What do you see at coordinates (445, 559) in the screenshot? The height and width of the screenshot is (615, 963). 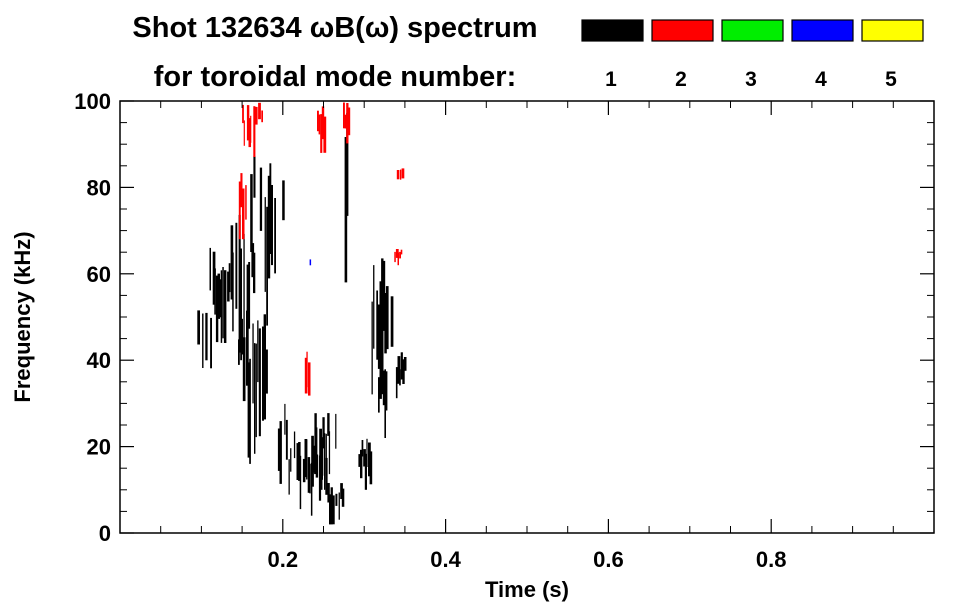 I see `x-tick-label: 0.4` at bounding box center [445, 559].